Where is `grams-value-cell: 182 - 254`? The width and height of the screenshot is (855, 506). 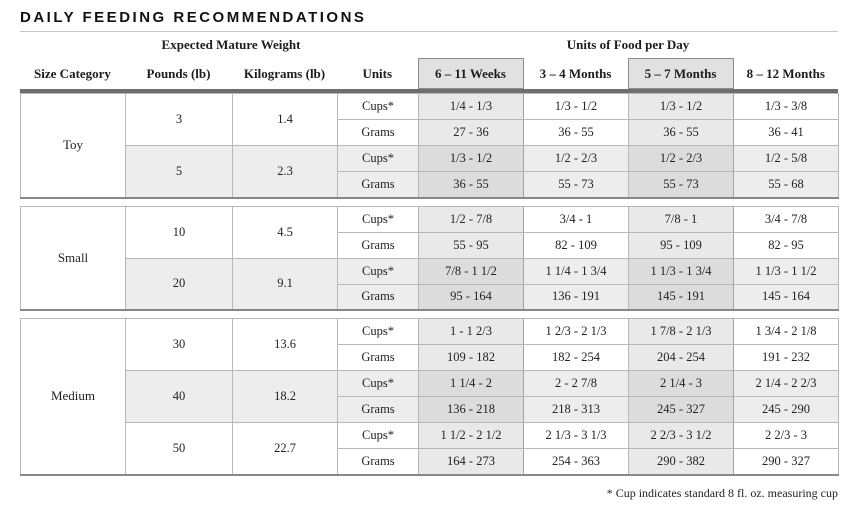
grams-value-cell: 182 - 254 is located at coordinates (576, 357).